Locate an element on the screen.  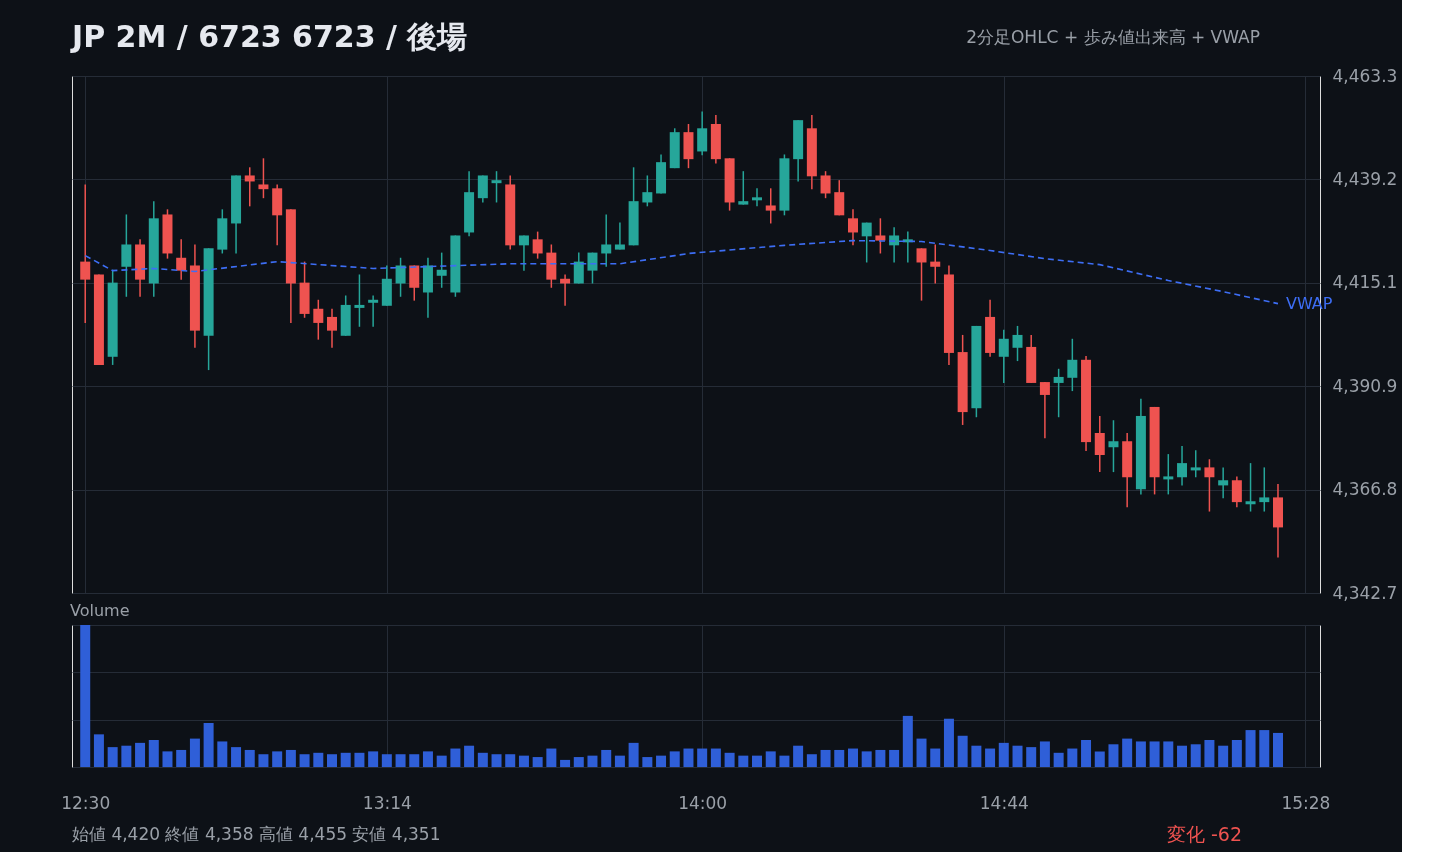
y-tick-label: 4,366.8 is located at coordinates (1365, 489).